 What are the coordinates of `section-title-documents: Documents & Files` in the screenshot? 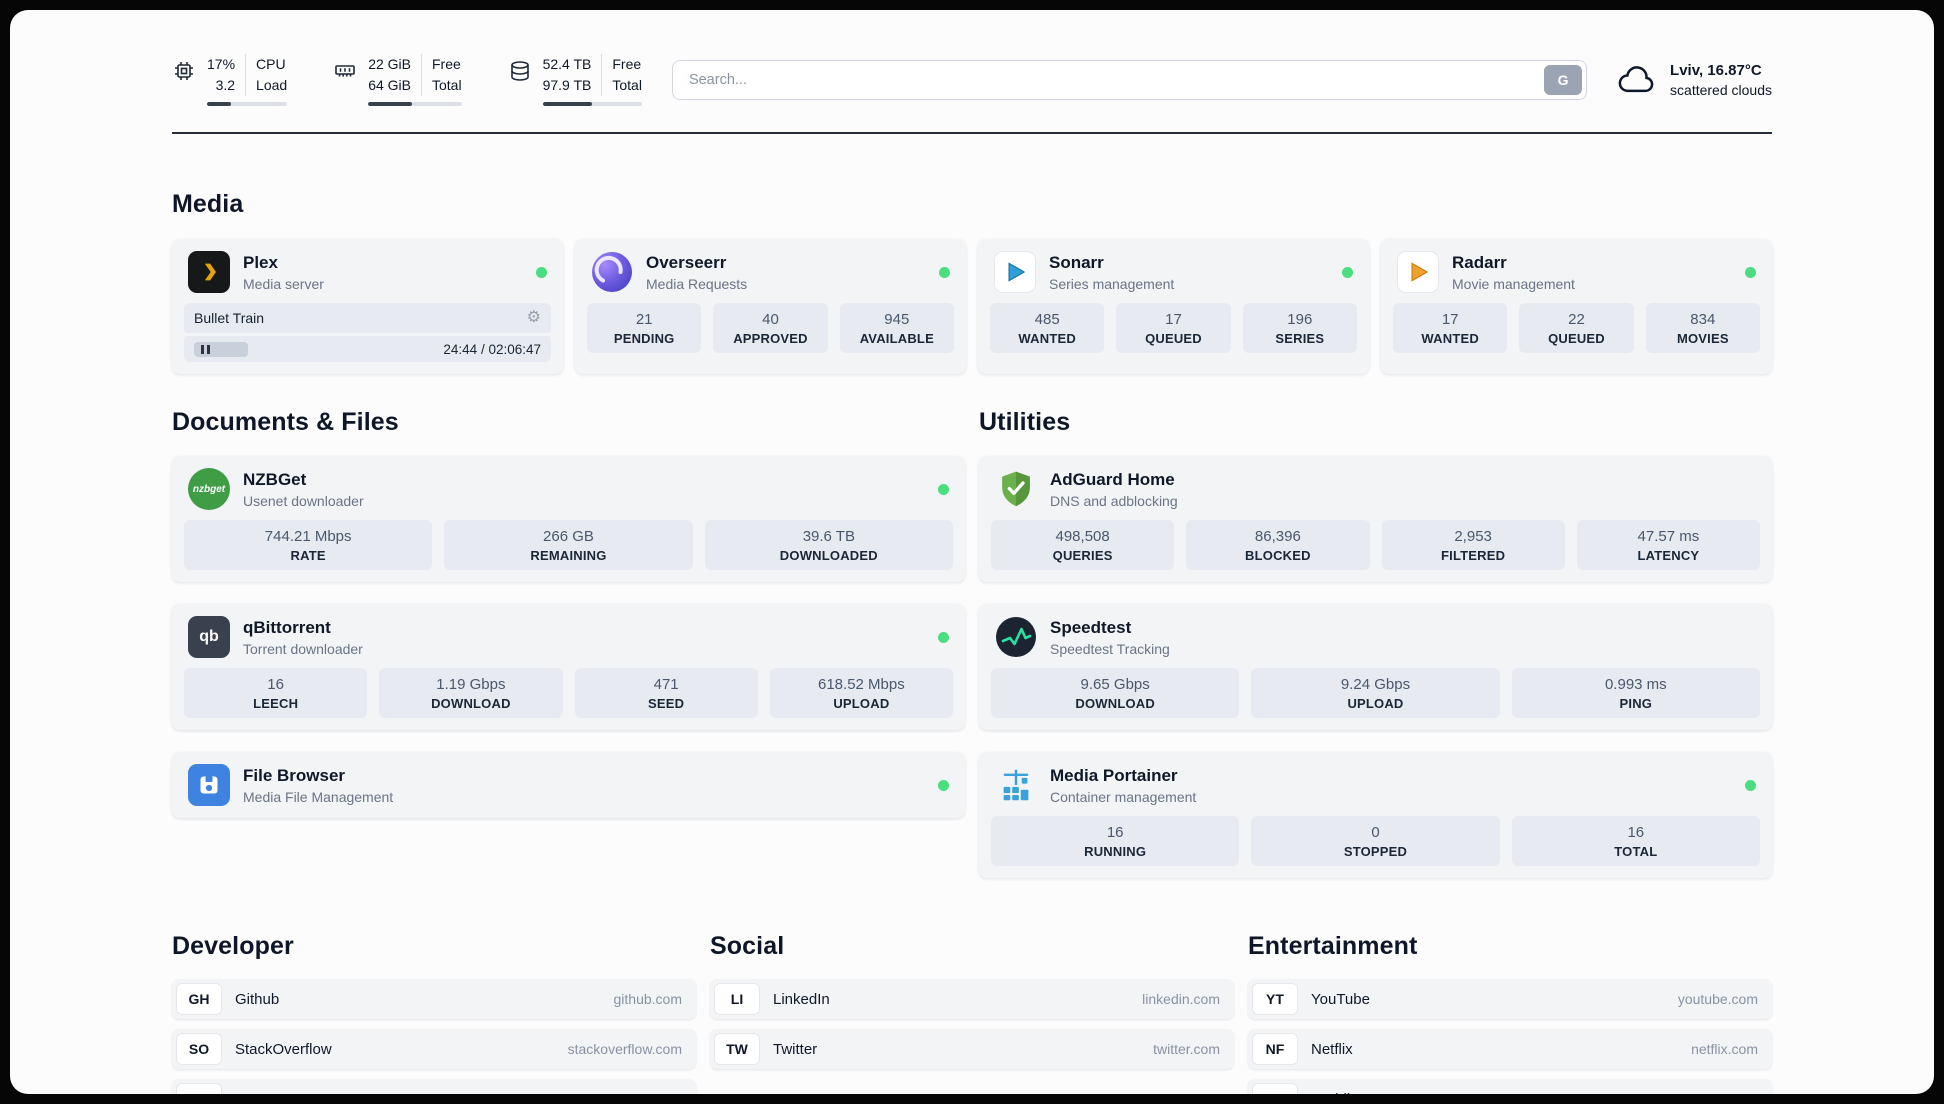 It's located at (285, 422).